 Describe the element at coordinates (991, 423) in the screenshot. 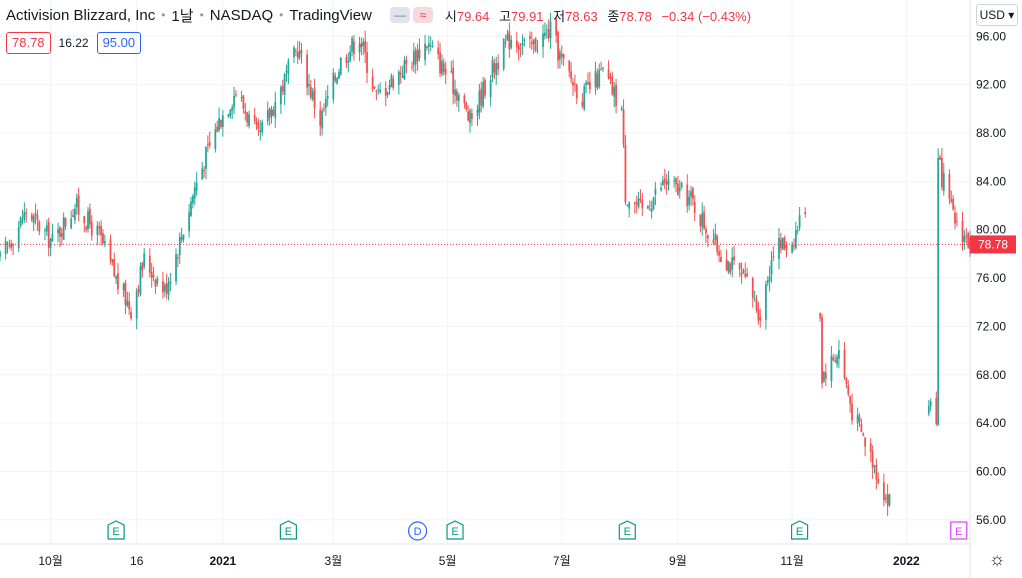

I see `price-tick-label: 64.00` at that location.